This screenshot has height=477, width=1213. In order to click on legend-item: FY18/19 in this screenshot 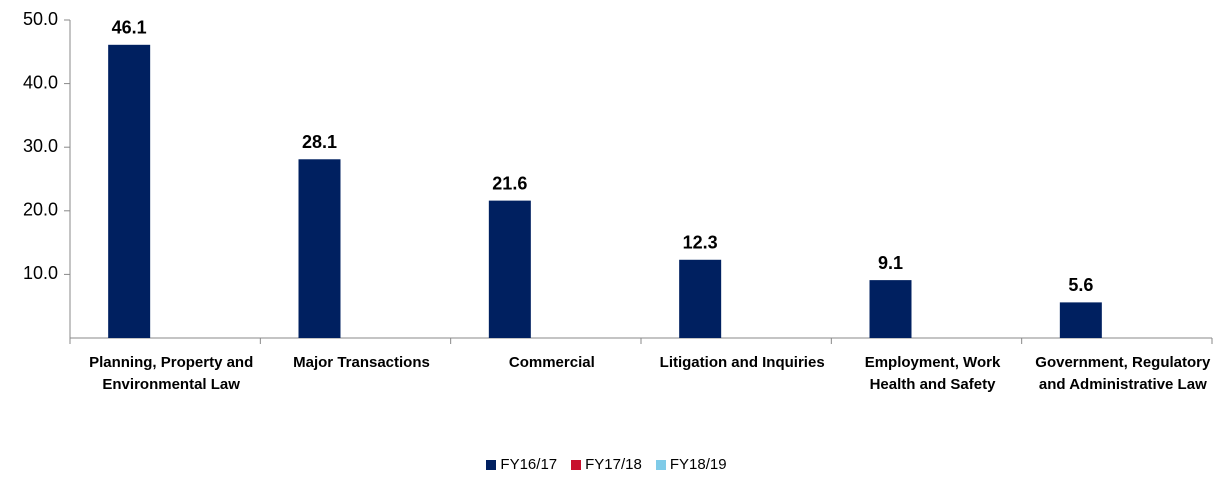, I will do `click(691, 464)`.